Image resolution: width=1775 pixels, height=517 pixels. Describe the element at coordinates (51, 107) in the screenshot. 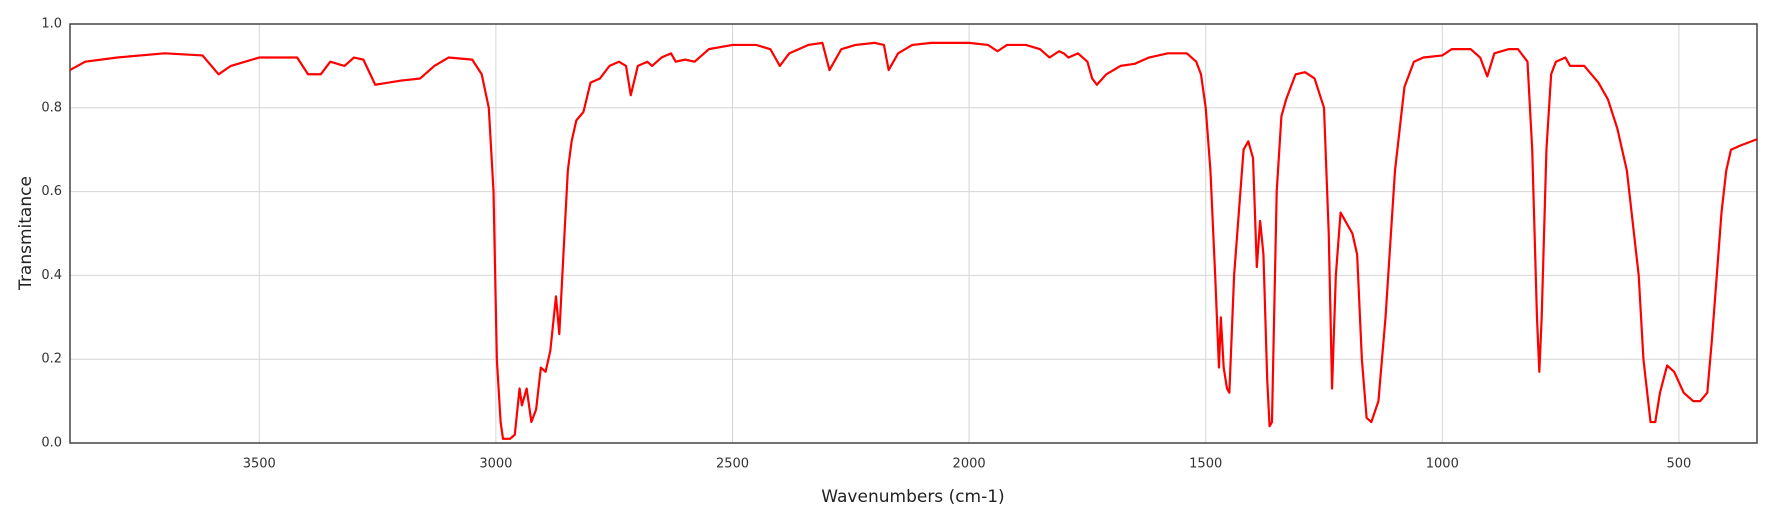

I see `y-tick-label: 0.8` at that location.